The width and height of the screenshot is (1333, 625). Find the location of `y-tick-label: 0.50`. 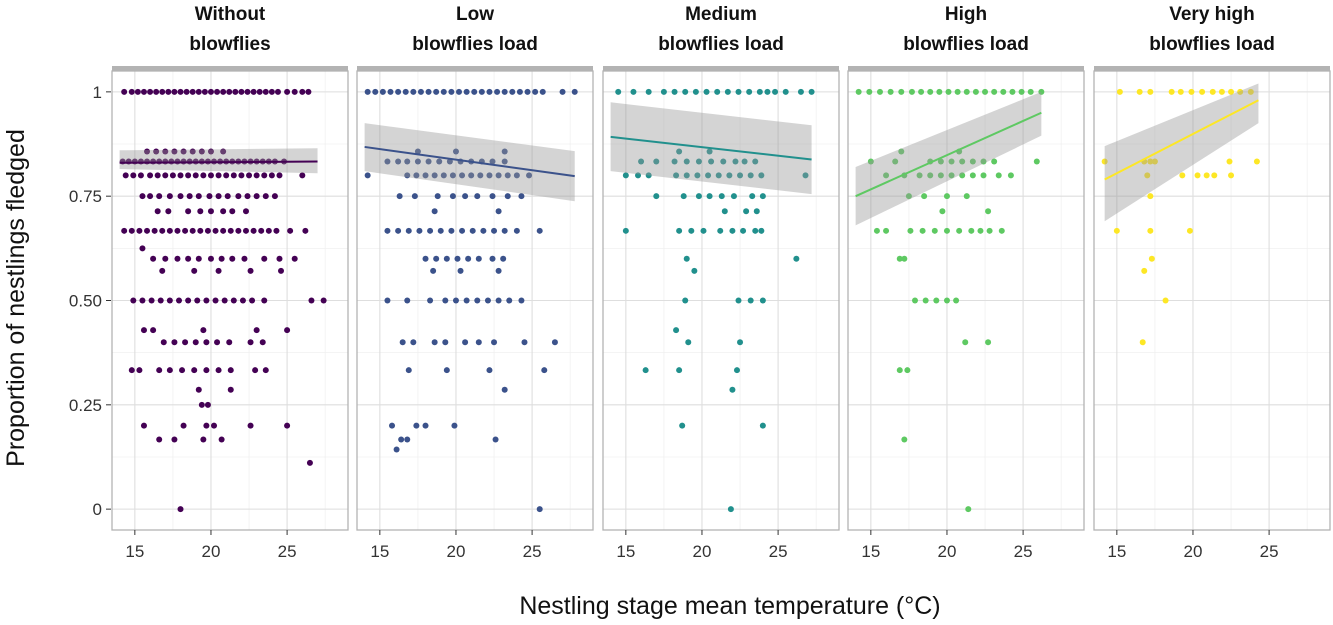

y-tick-label: 0.50 is located at coordinates (85, 301).